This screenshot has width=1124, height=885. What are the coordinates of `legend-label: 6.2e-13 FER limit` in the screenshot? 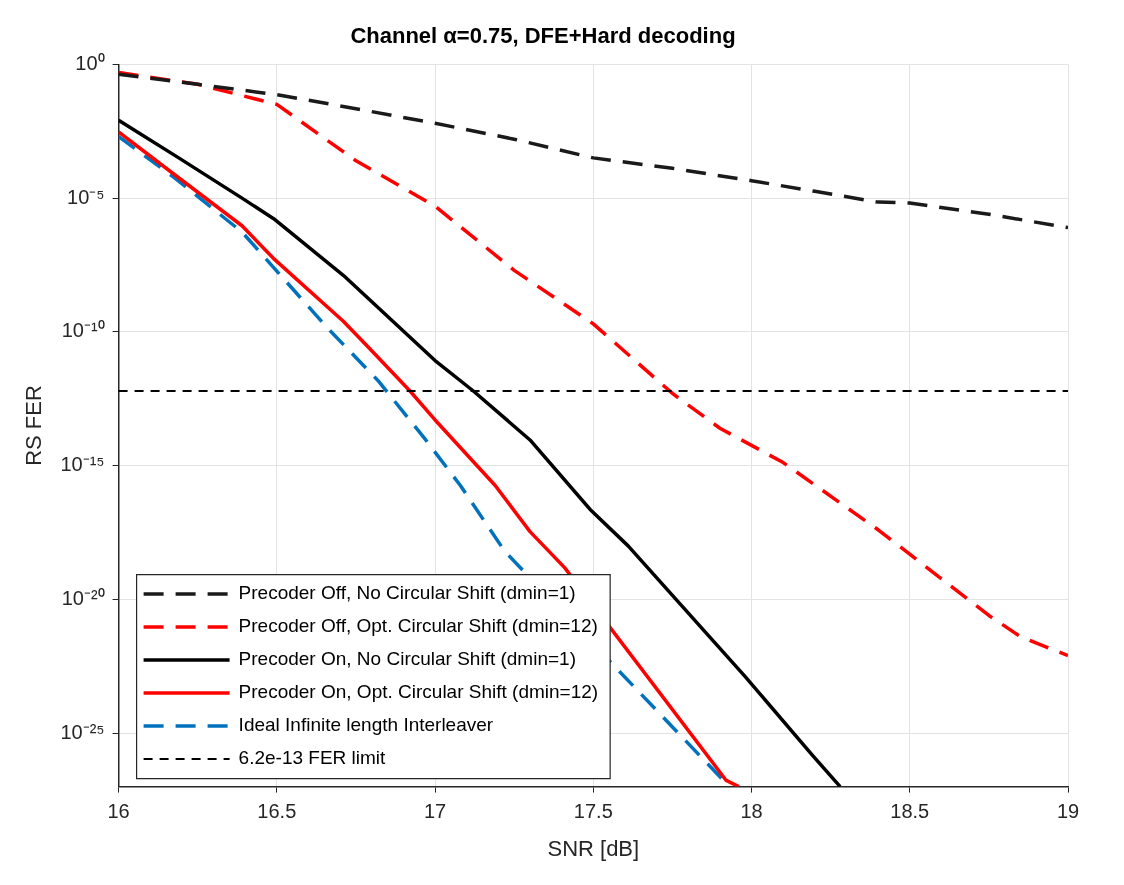 It's located at (312, 758).